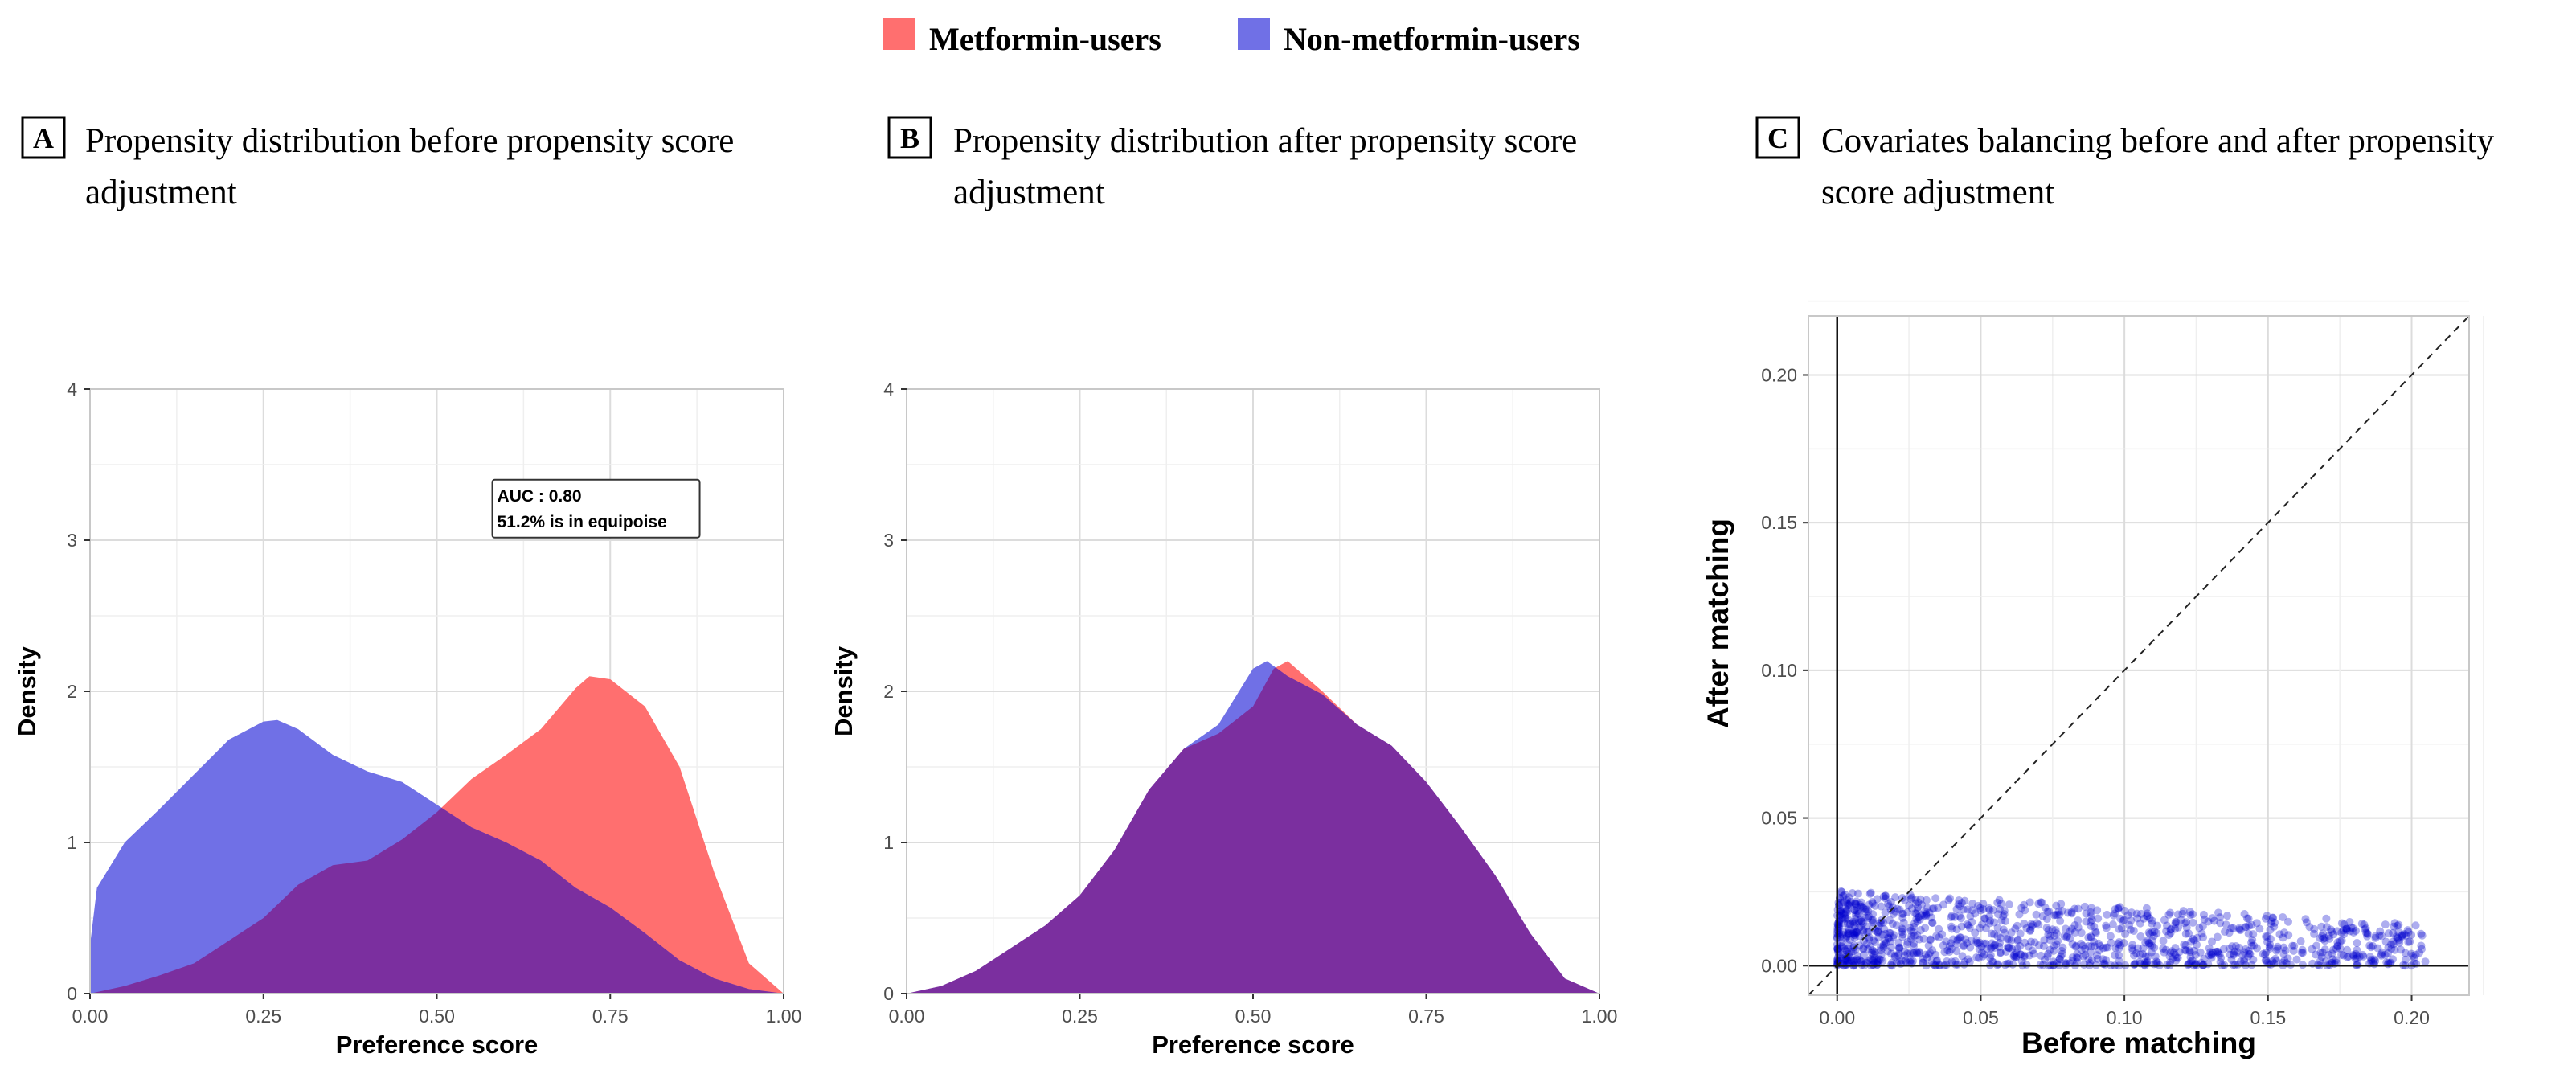  Describe the element at coordinates (1779, 374) in the screenshot. I see `y-tick-label: 0.20` at that location.